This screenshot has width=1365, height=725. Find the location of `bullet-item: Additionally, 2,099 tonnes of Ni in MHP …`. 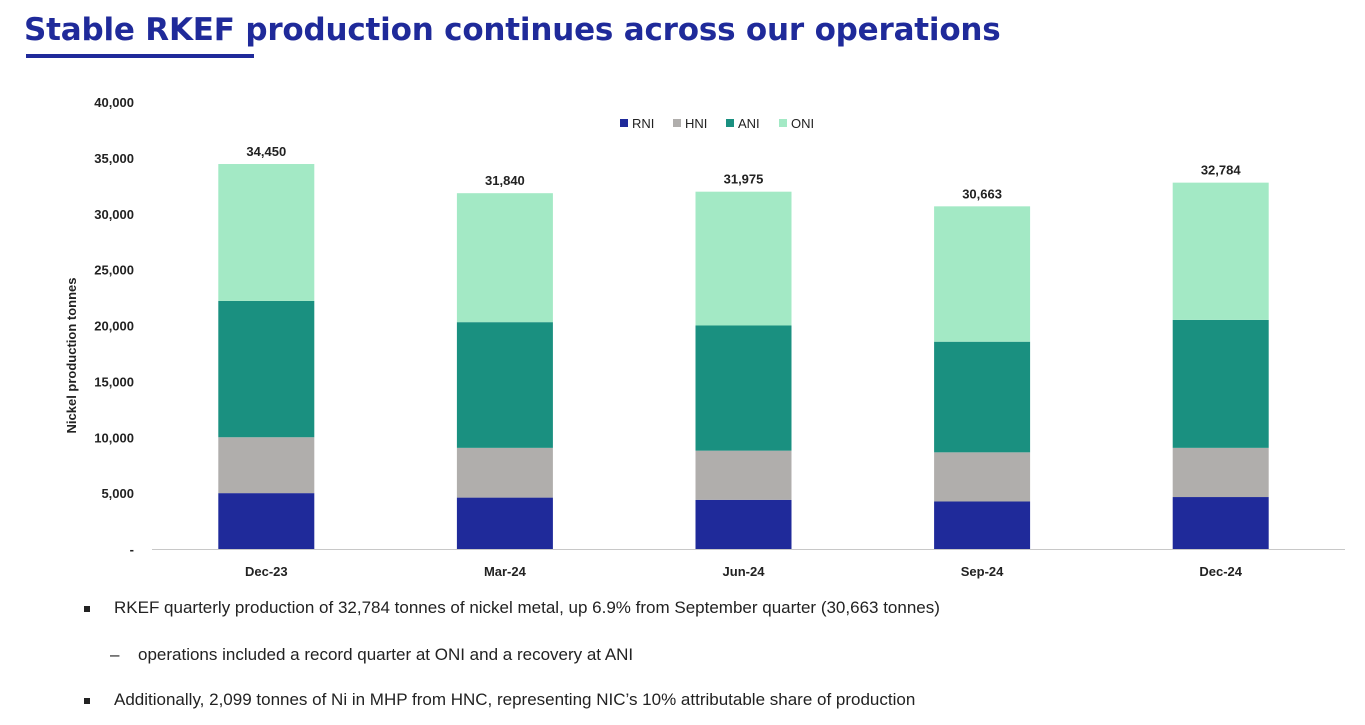

bullet-item: Additionally, 2,099 tonnes of Ni in MHP … is located at coordinates (497, 700).